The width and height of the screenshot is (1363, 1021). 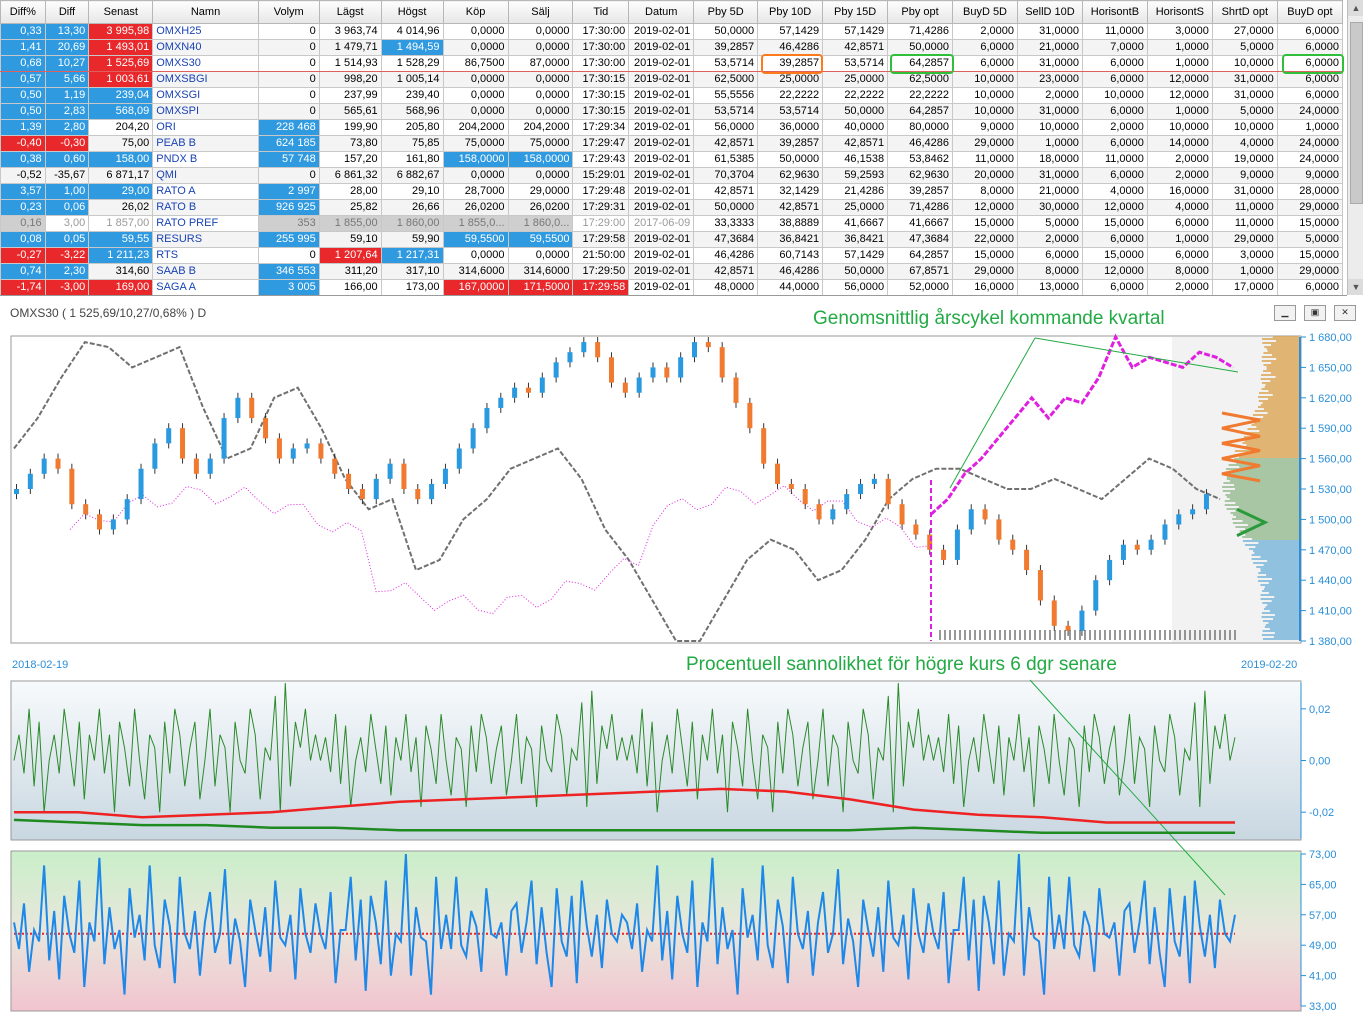 I want to click on column-header: Diff%, so click(x=23, y=12).